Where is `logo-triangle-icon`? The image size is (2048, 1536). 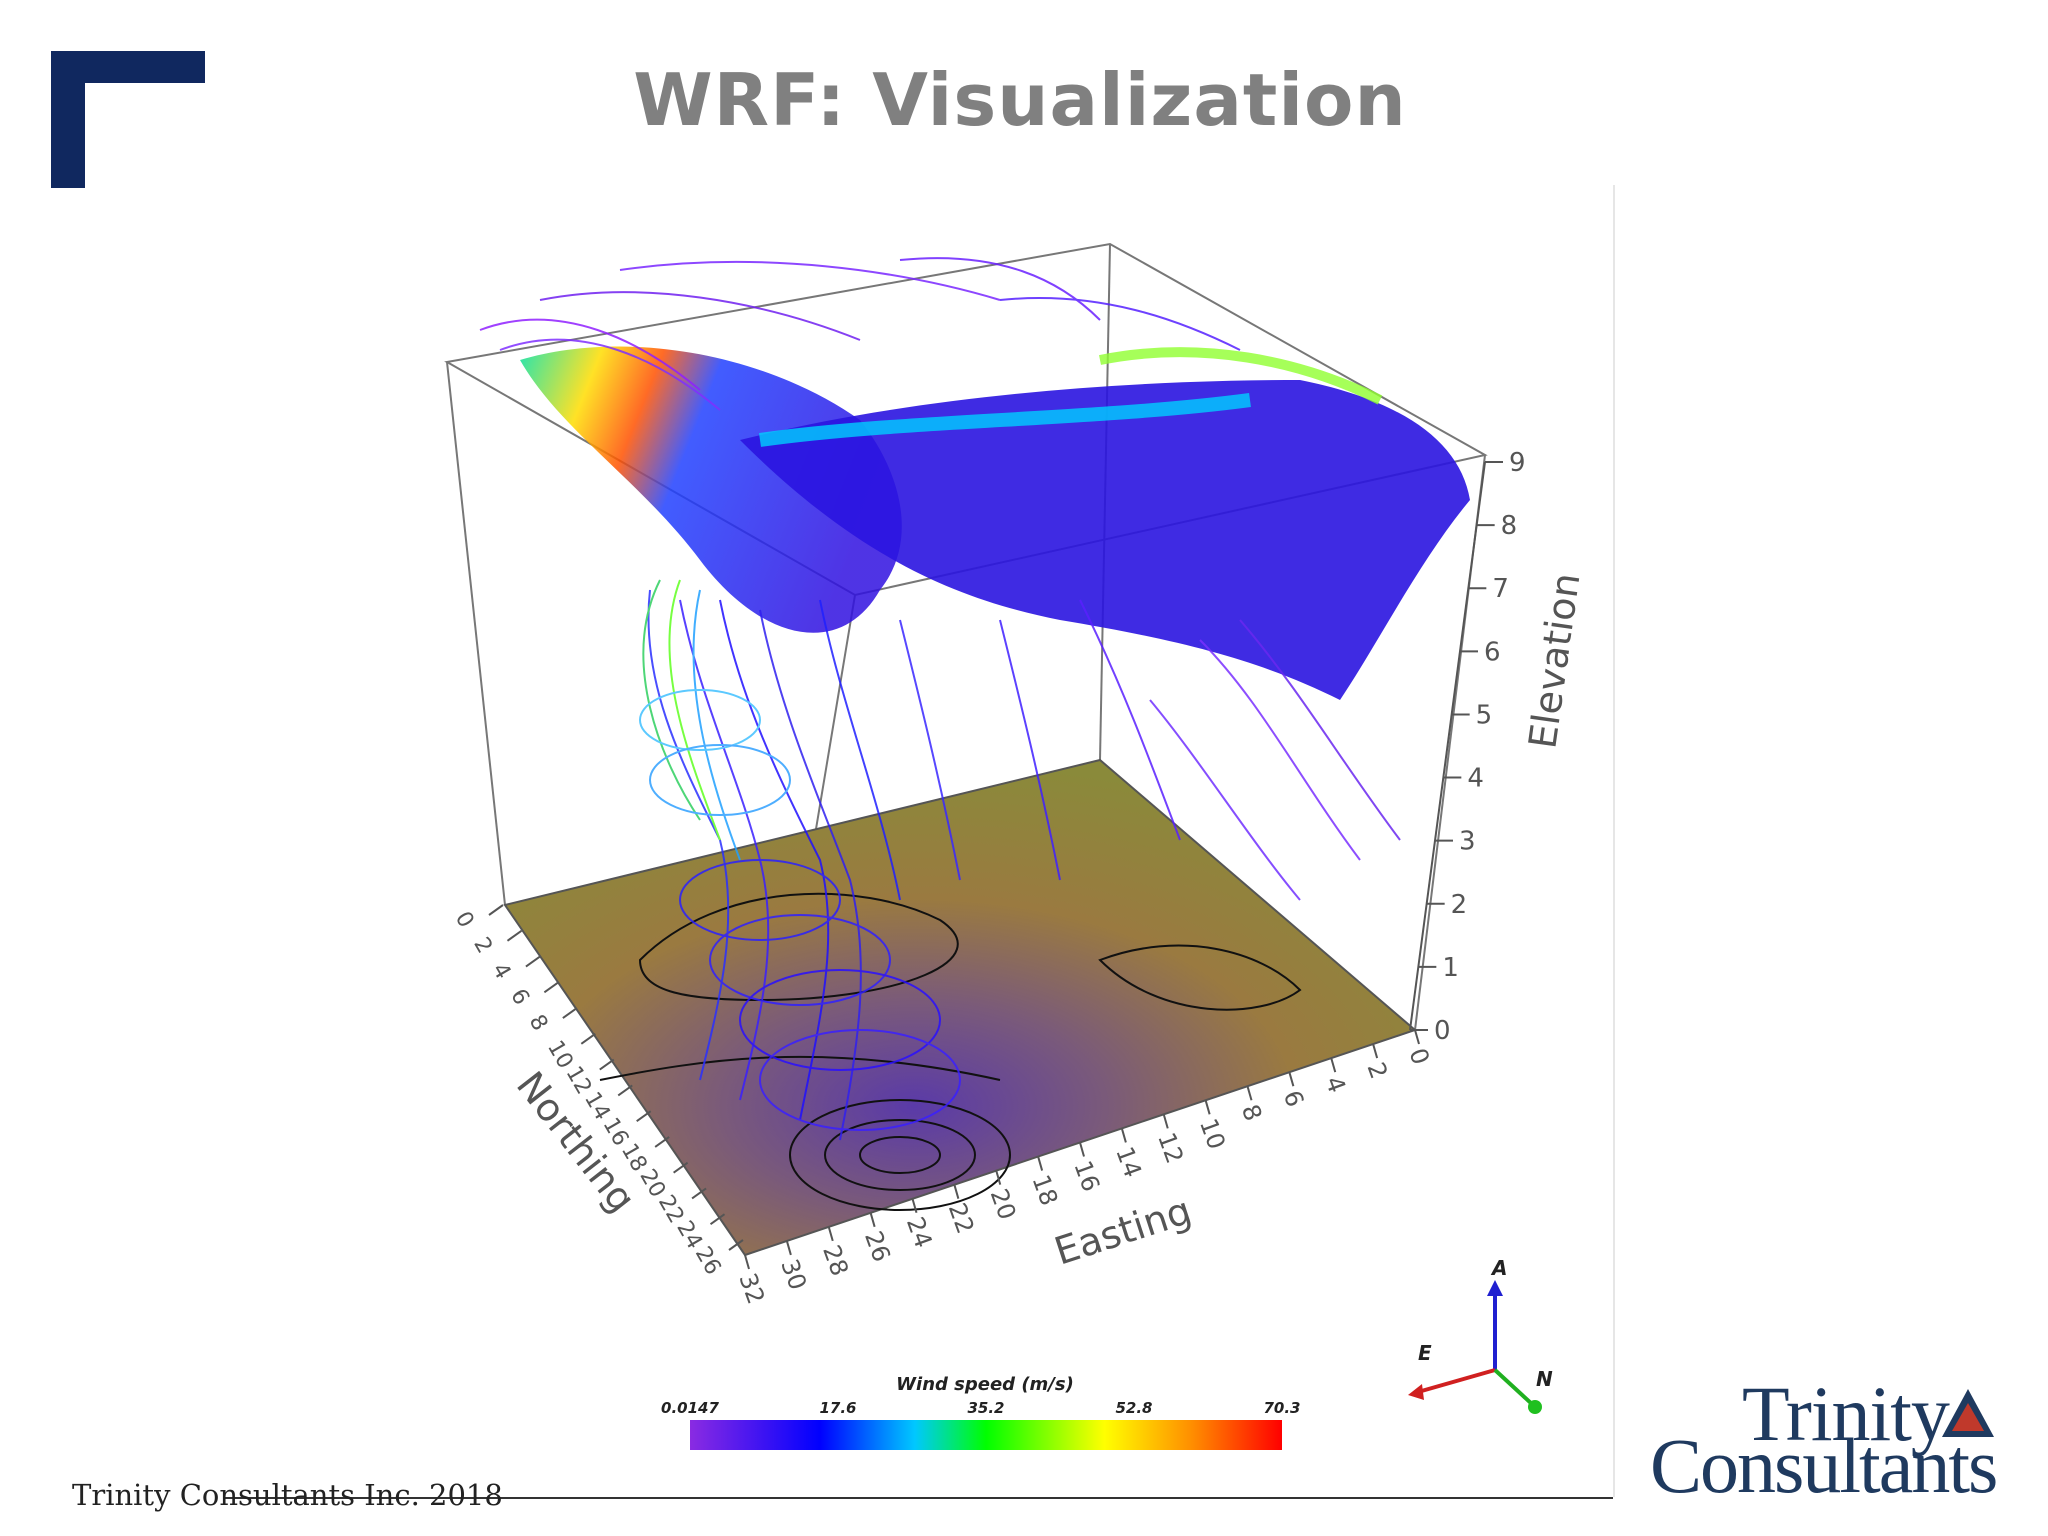
logo-triangle-icon is located at coordinates (1968, 1413).